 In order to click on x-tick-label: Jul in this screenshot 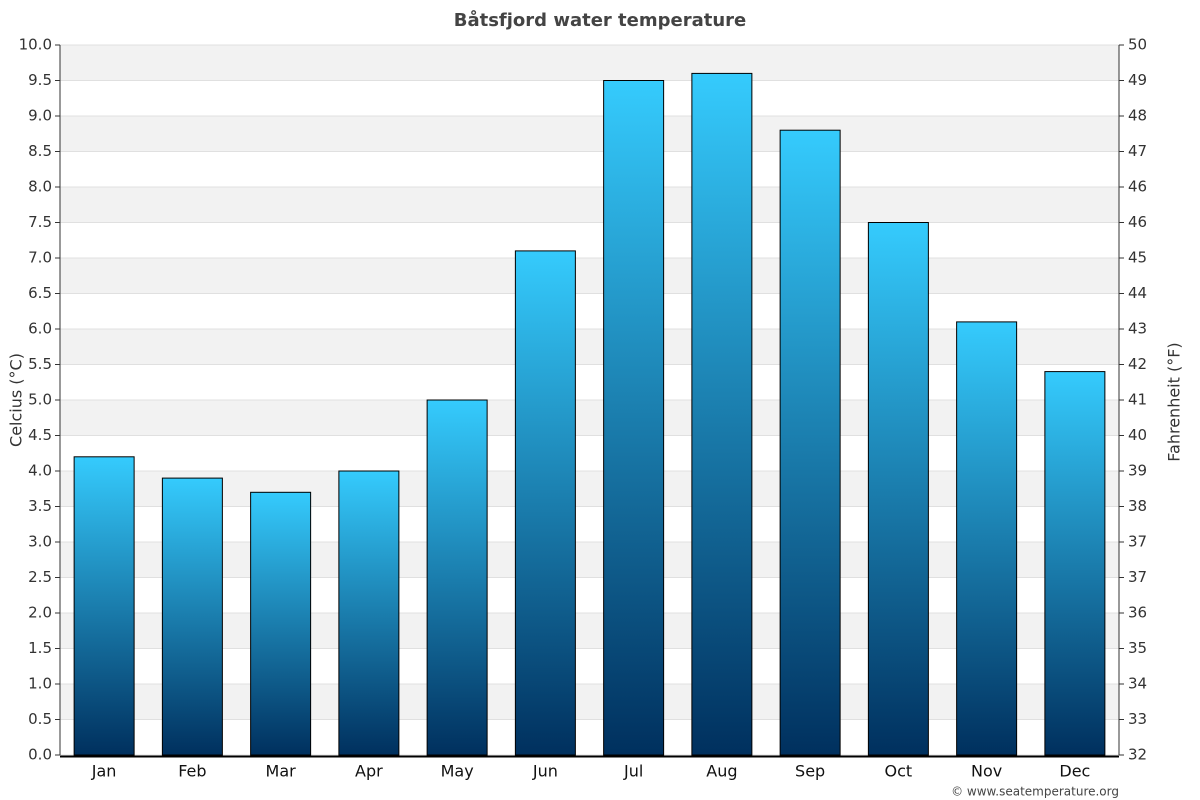, I will do `click(633, 771)`.